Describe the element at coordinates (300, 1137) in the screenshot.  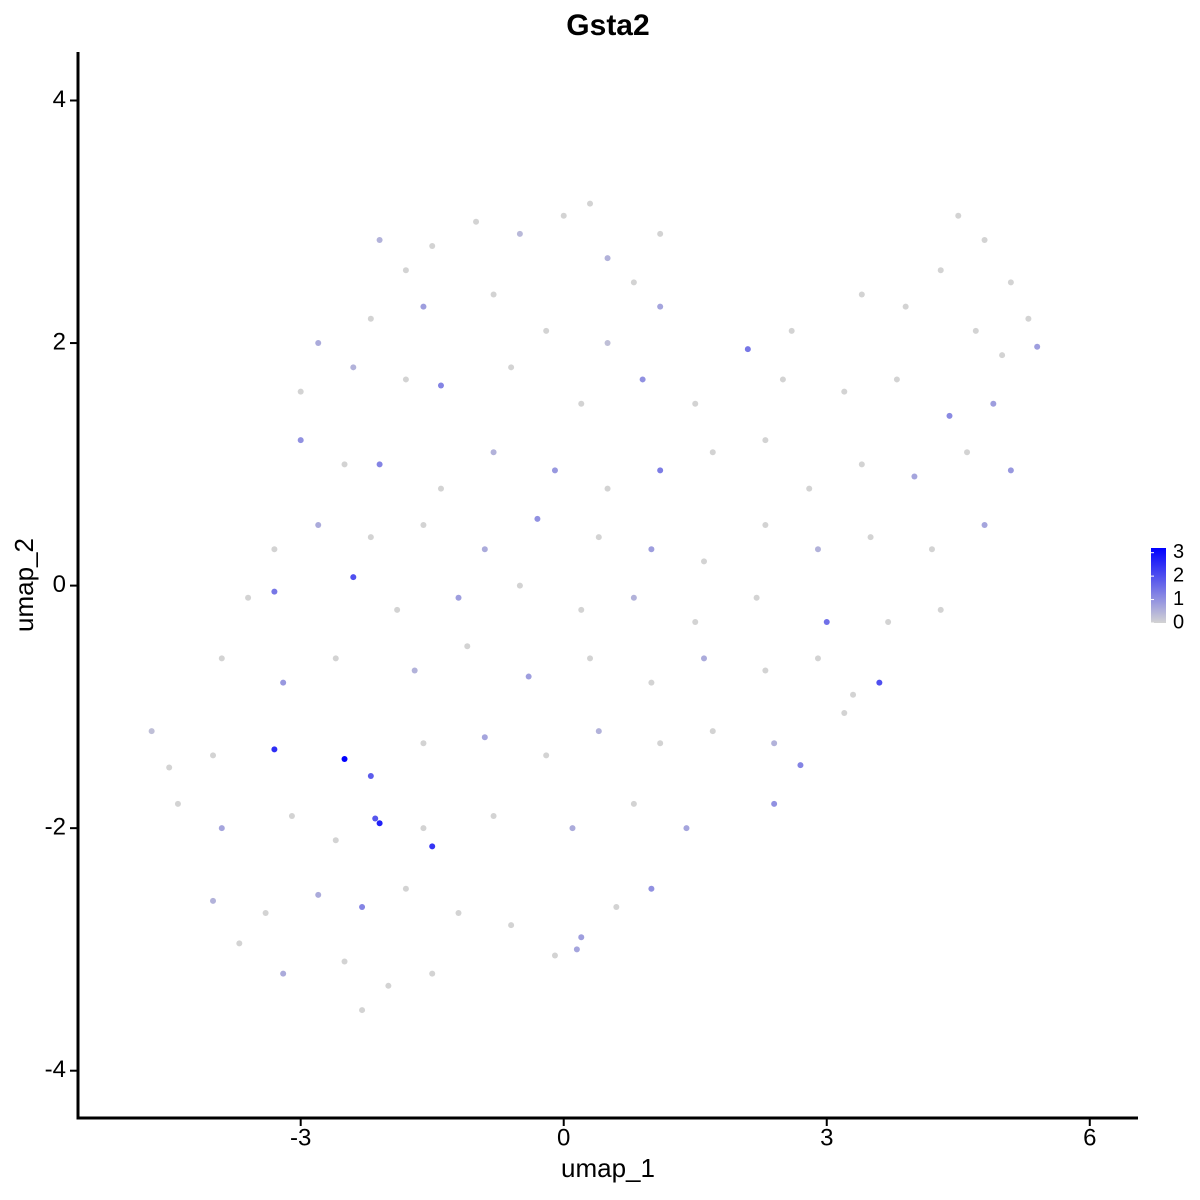
I see `x-tick-label: -3` at that location.